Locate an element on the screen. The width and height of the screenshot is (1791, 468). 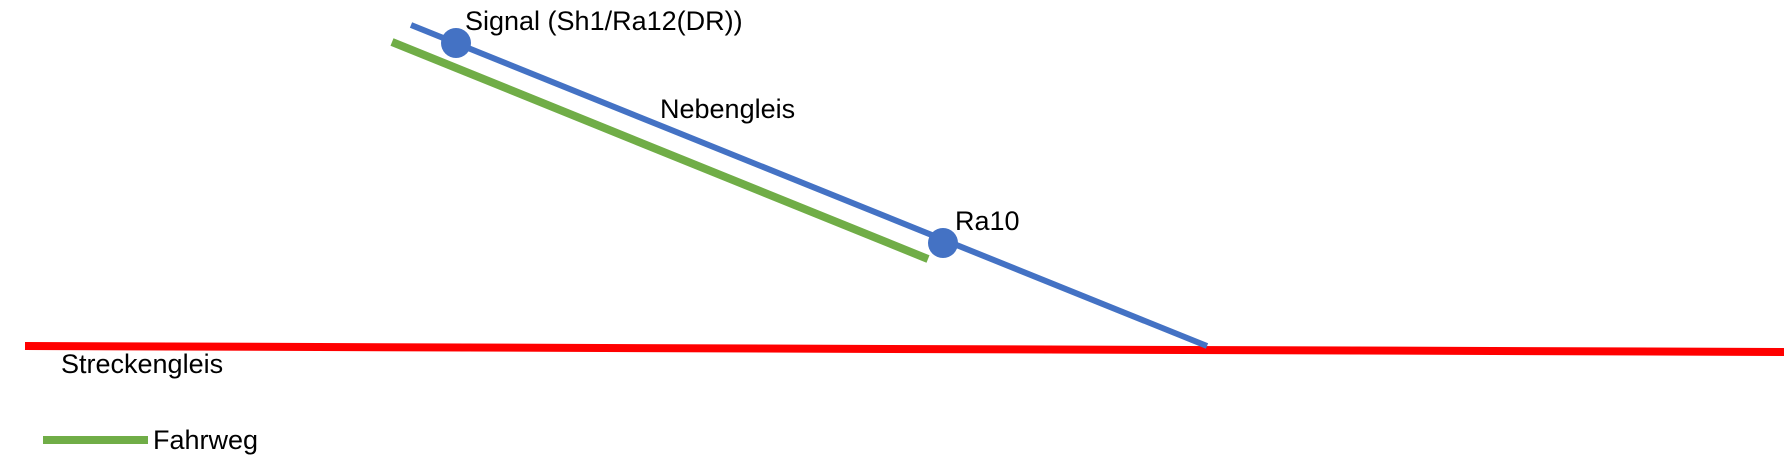
ra10-label: Ra10 is located at coordinates (987, 221).